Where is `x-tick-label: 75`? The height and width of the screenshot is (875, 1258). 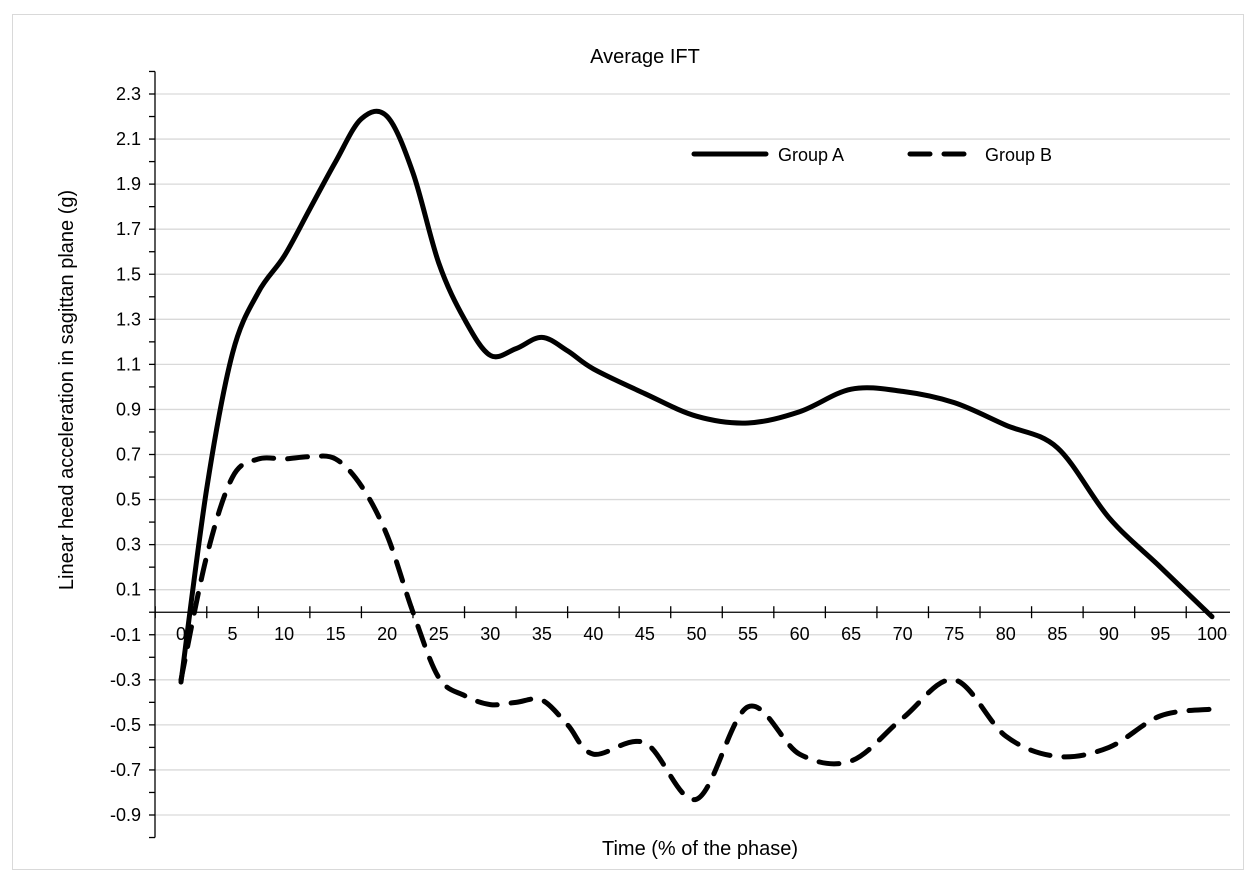
x-tick-label: 75 is located at coordinates (954, 634).